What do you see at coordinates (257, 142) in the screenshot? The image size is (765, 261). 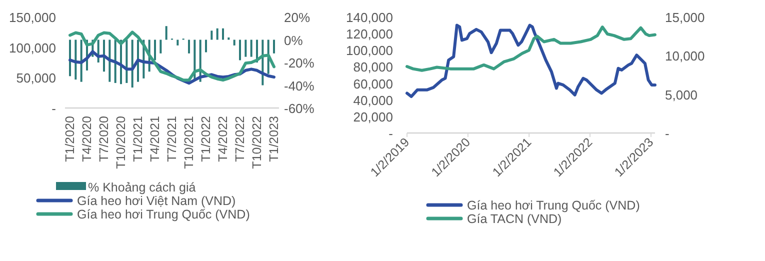 I see `x-tick-label: T10/2022` at bounding box center [257, 142].